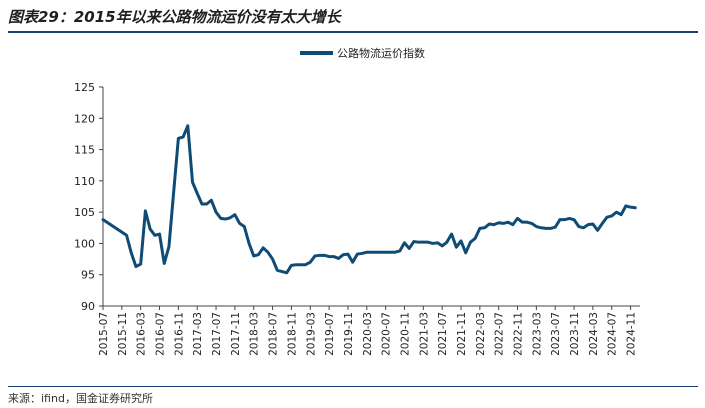 This screenshot has height=408, width=705. I want to click on x-tick-label: 2018-11, so click(292, 334).